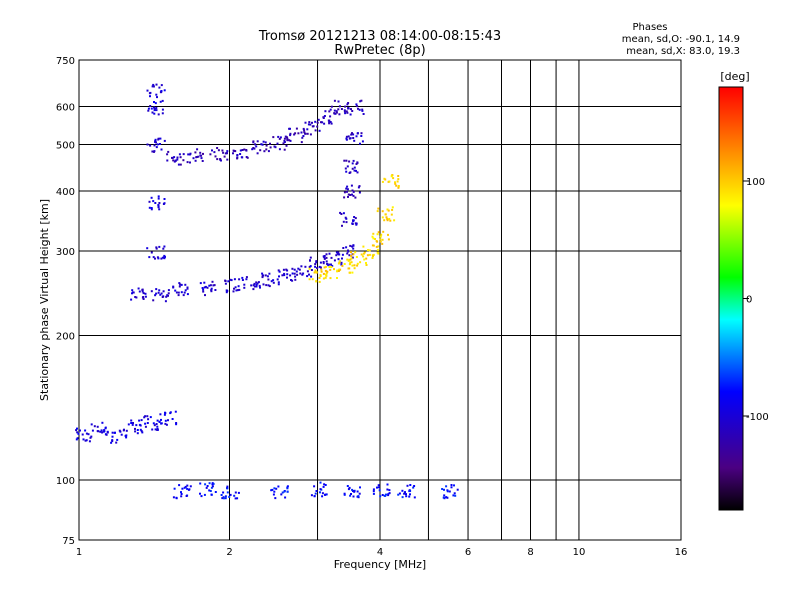 The image size is (800, 600). What do you see at coordinates (65, 108) in the screenshot?
I see `y-tick-label: 600` at bounding box center [65, 108].